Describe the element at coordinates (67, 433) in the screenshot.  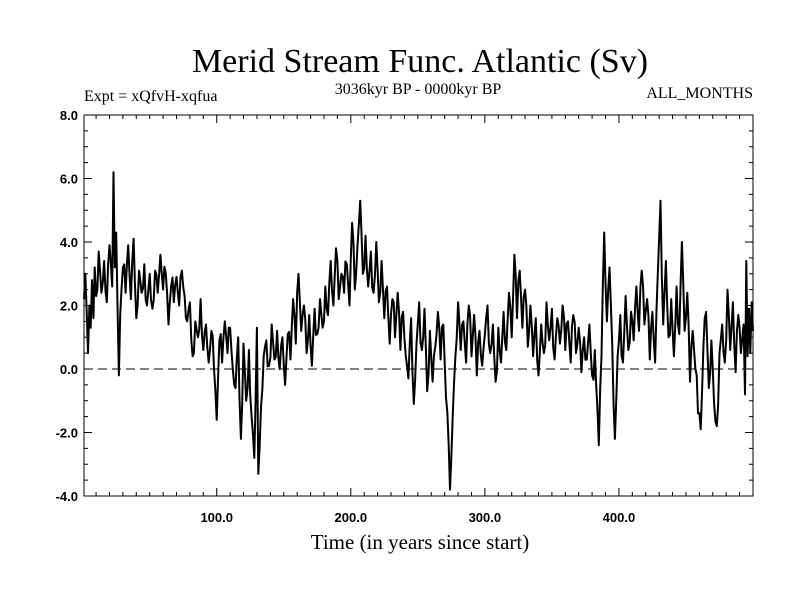
I see `y-tick-label: -2.0` at that location.